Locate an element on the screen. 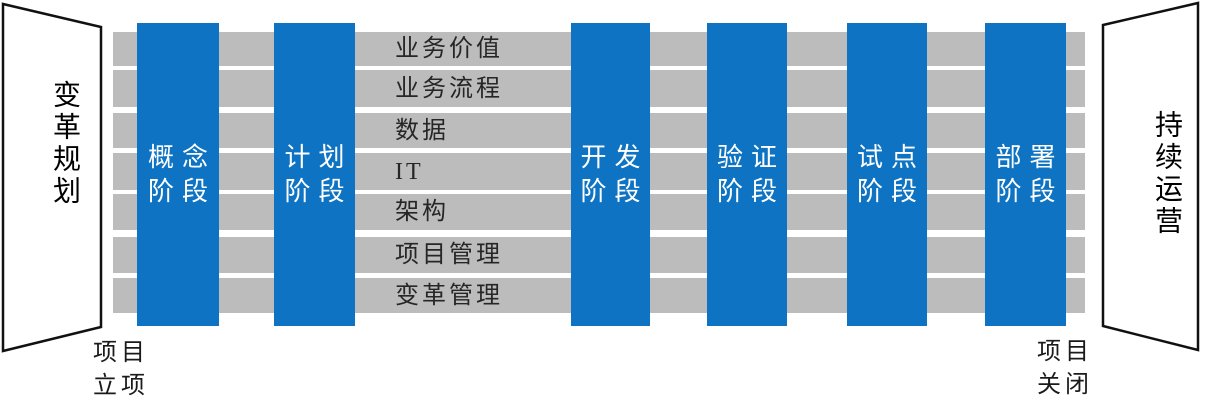 This screenshot has width=1205, height=413. lane-label: 数据 is located at coordinates (422, 130).